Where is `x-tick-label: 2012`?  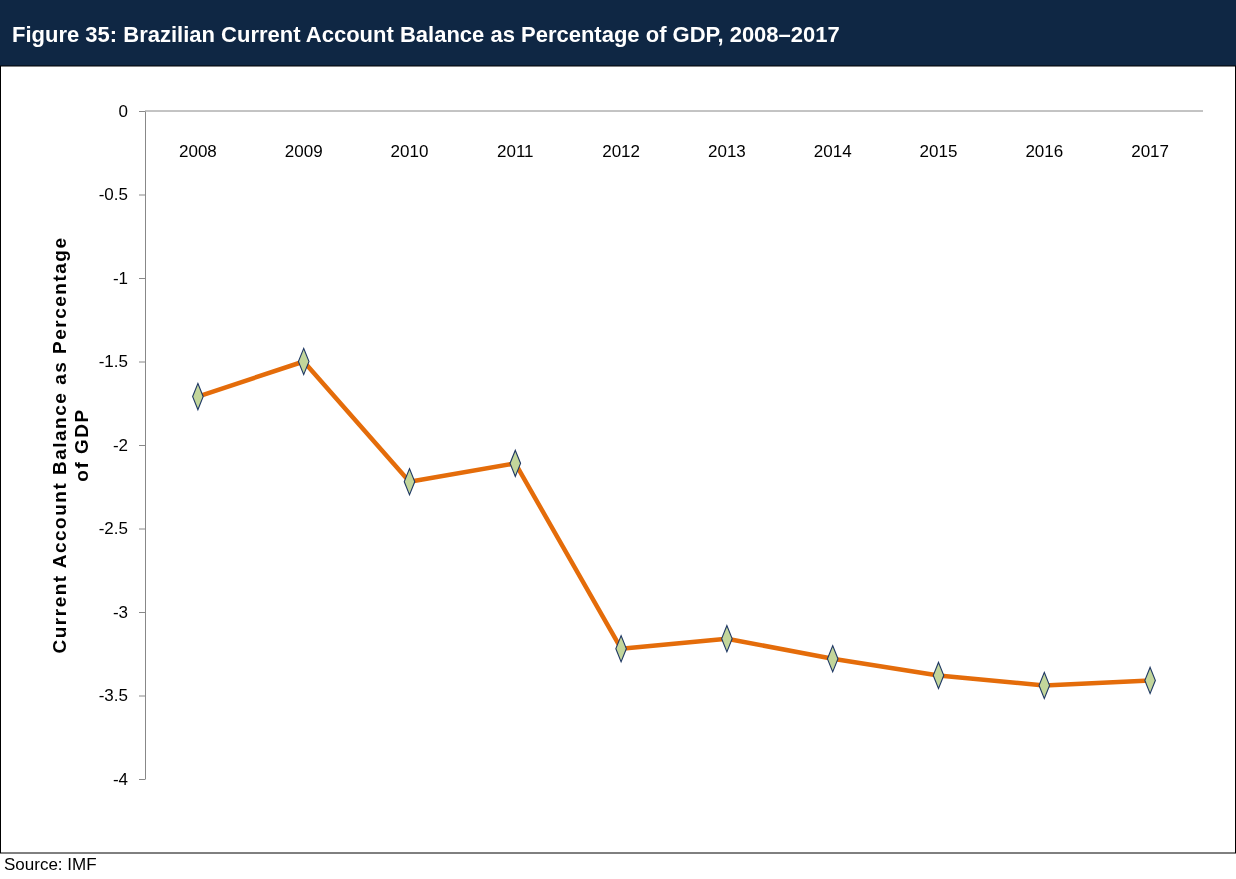
x-tick-label: 2012 is located at coordinates (621, 151).